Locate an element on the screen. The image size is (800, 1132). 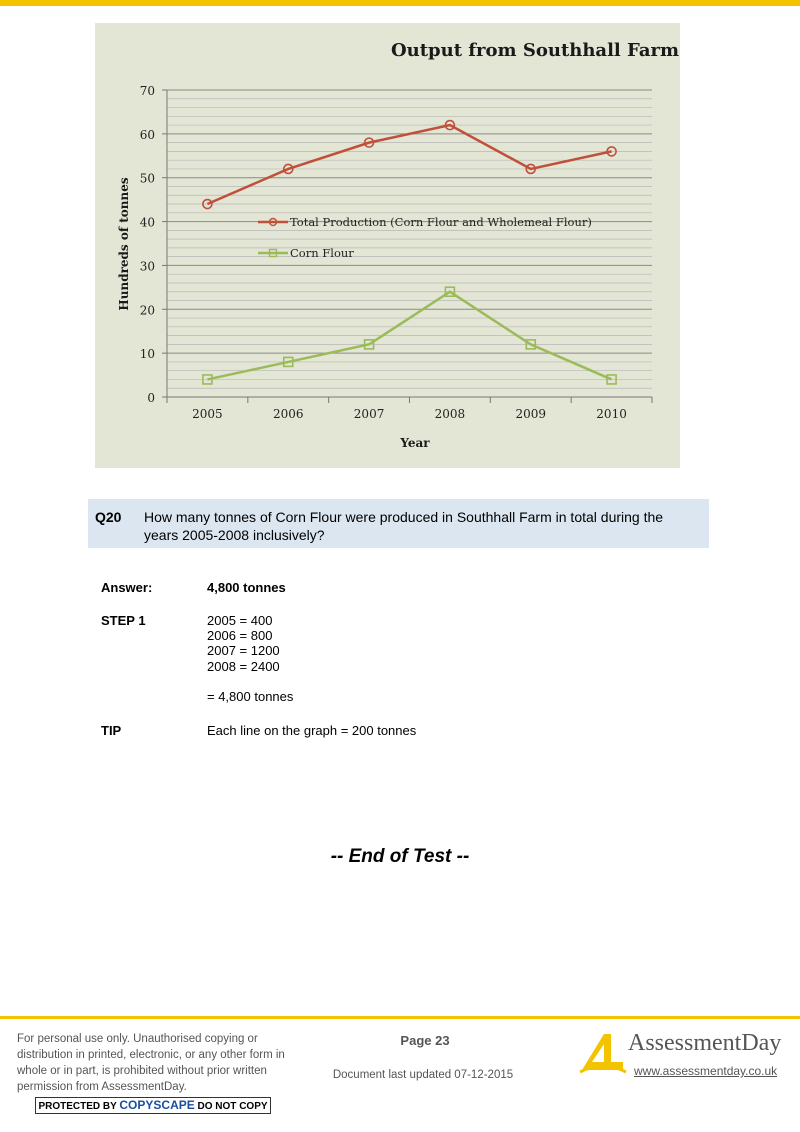
top-accent-bar is located at coordinates (400, 3).